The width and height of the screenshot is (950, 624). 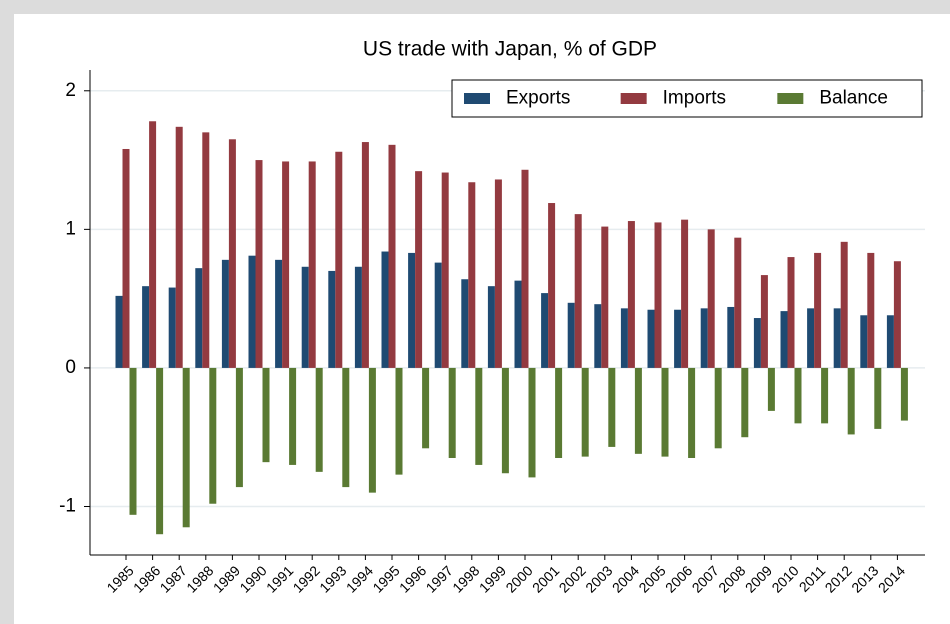 What do you see at coordinates (510, 49) in the screenshot?
I see `chart-title: US trade with Japan, % of GDP` at bounding box center [510, 49].